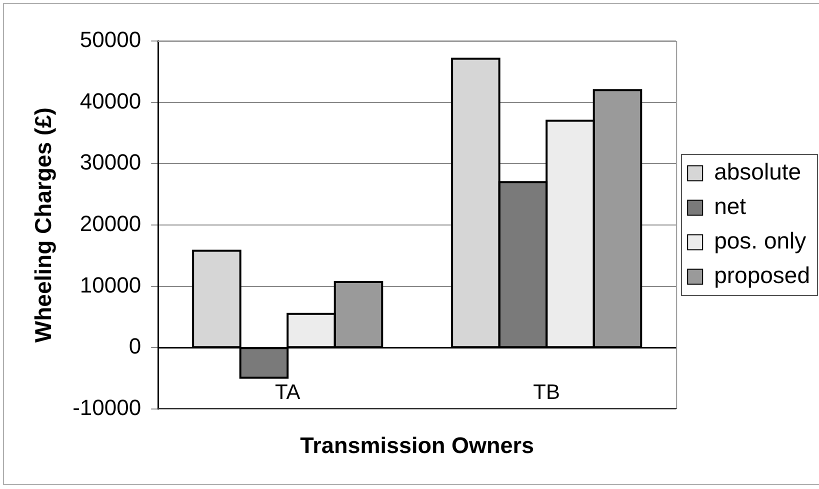  Describe the element at coordinates (762, 275) in the screenshot. I see `legend-label: proposed` at that location.